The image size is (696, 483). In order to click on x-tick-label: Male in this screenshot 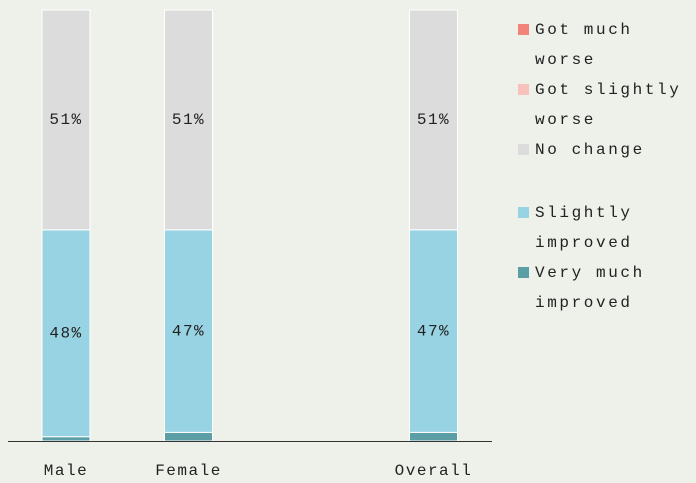, I will do `click(66, 471)`.